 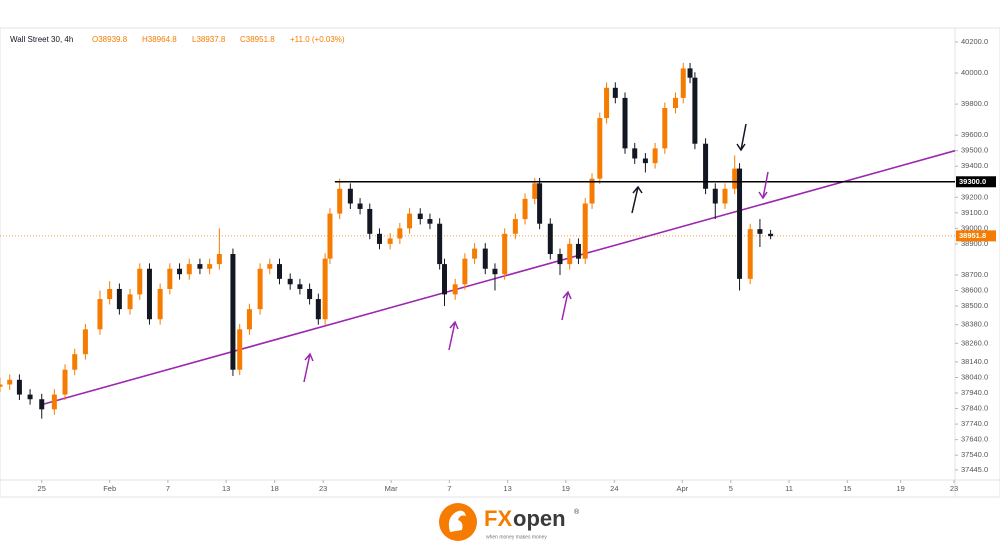 I want to click on x-tick-label: 13, so click(x=226, y=488).